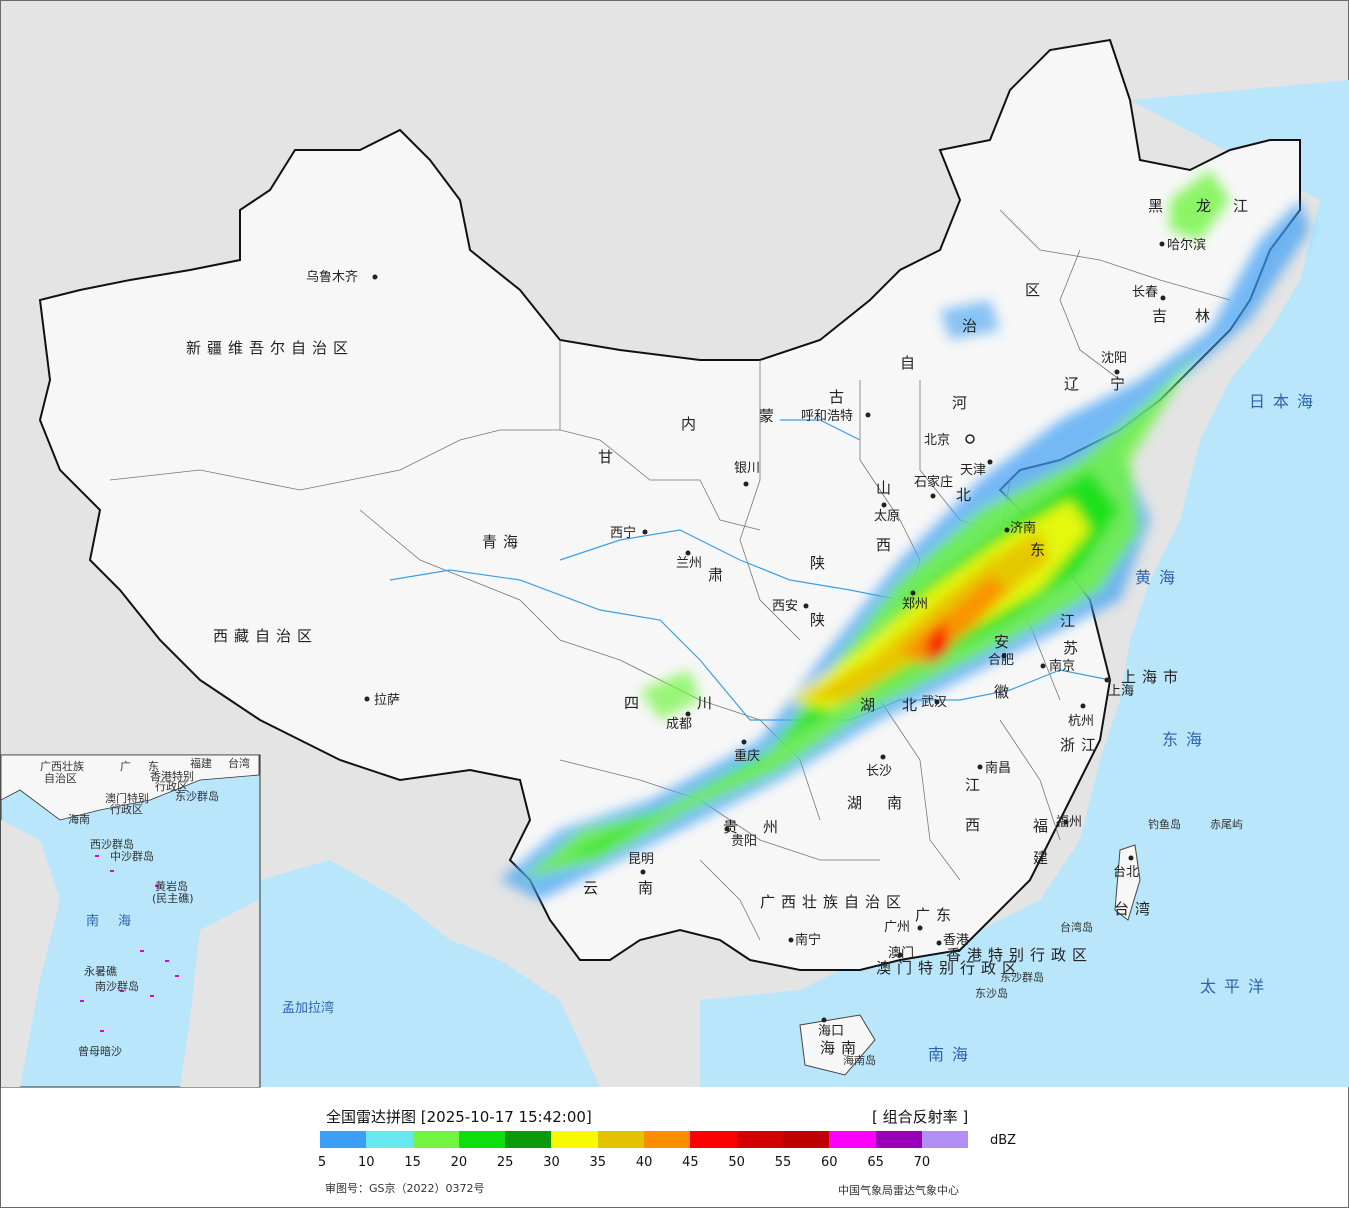 The width and height of the screenshot is (1349, 1208). I want to click on province-label: 宁, so click(1120, 384).